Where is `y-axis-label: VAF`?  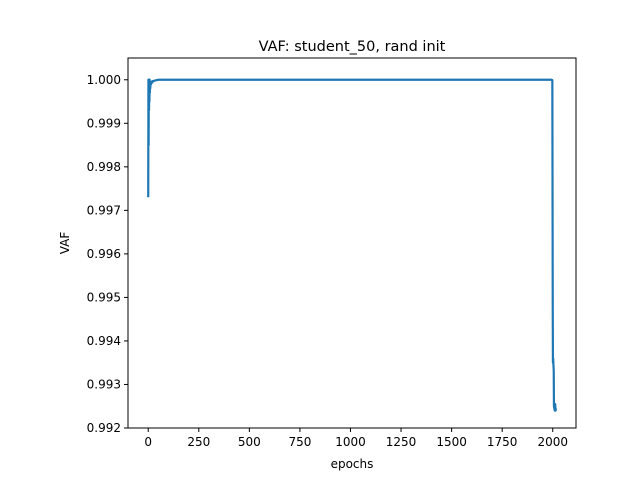
y-axis-label: VAF is located at coordinates (65, 243).